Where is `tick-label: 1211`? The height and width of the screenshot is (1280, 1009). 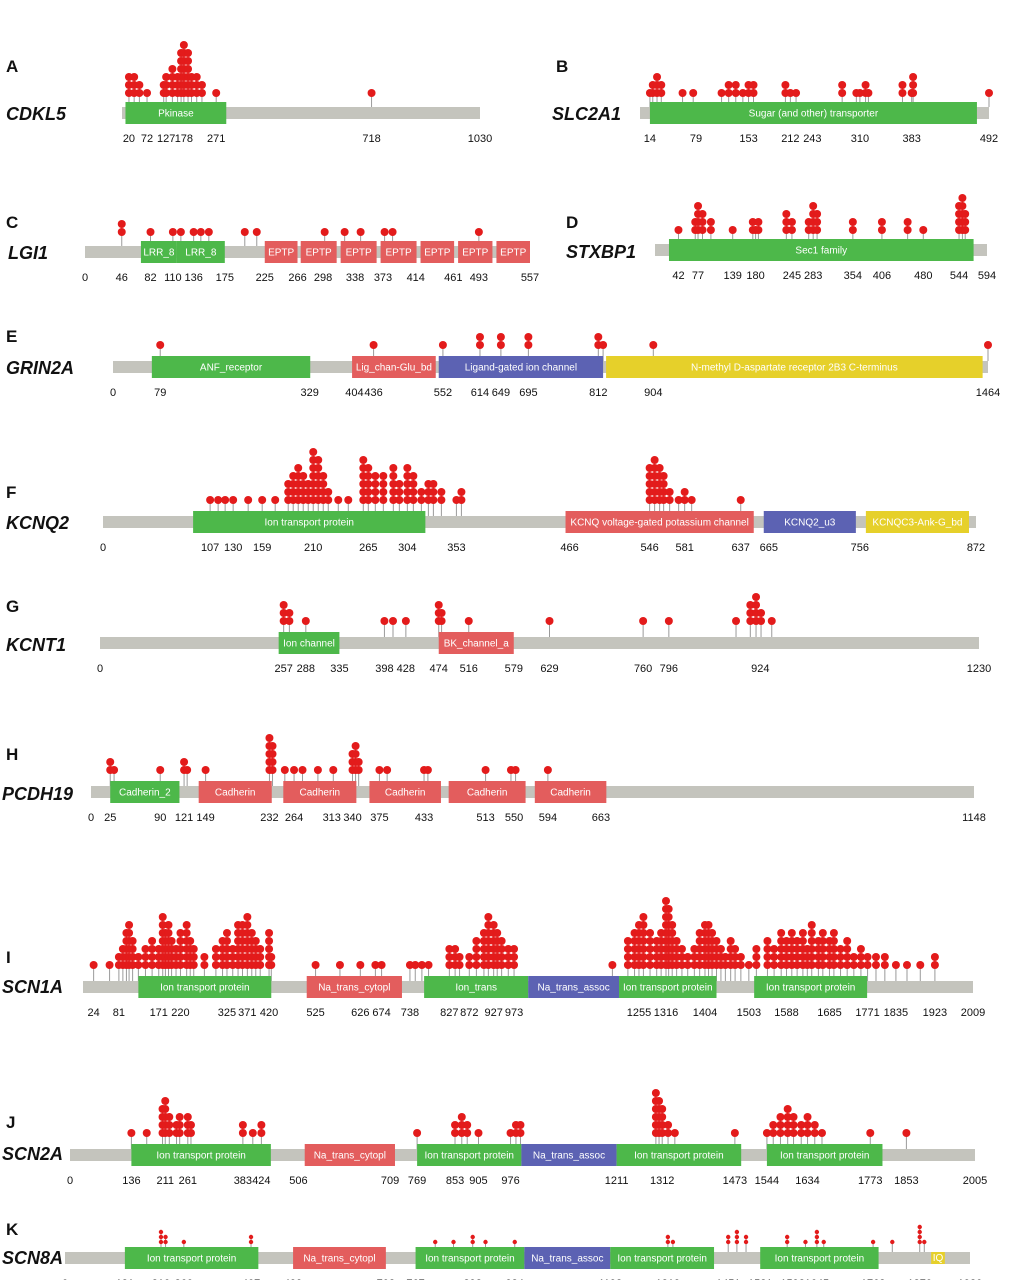 tick-label: 1211 is located at coordinates (617, 1181).